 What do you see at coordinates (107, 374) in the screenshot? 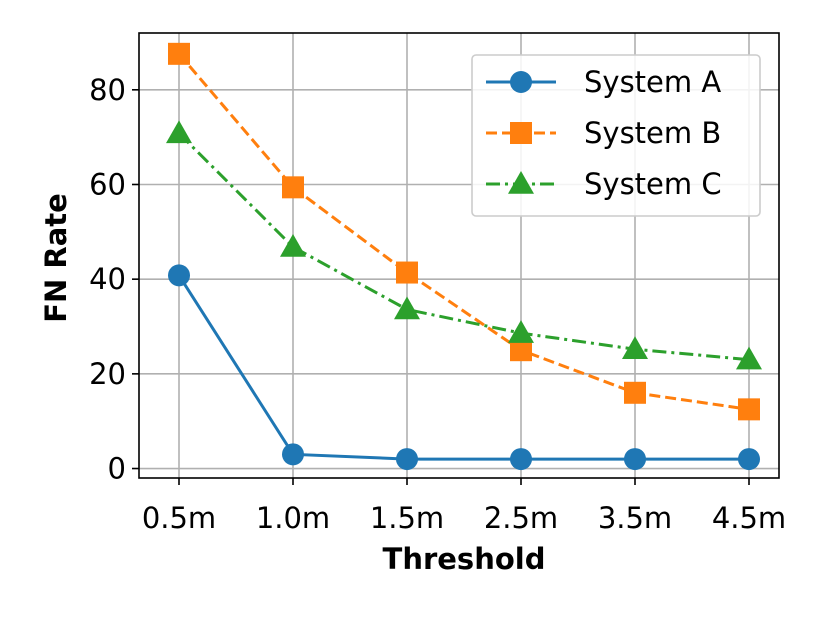
I see `y-tick-label: 20` at bounding box center [107, 374].